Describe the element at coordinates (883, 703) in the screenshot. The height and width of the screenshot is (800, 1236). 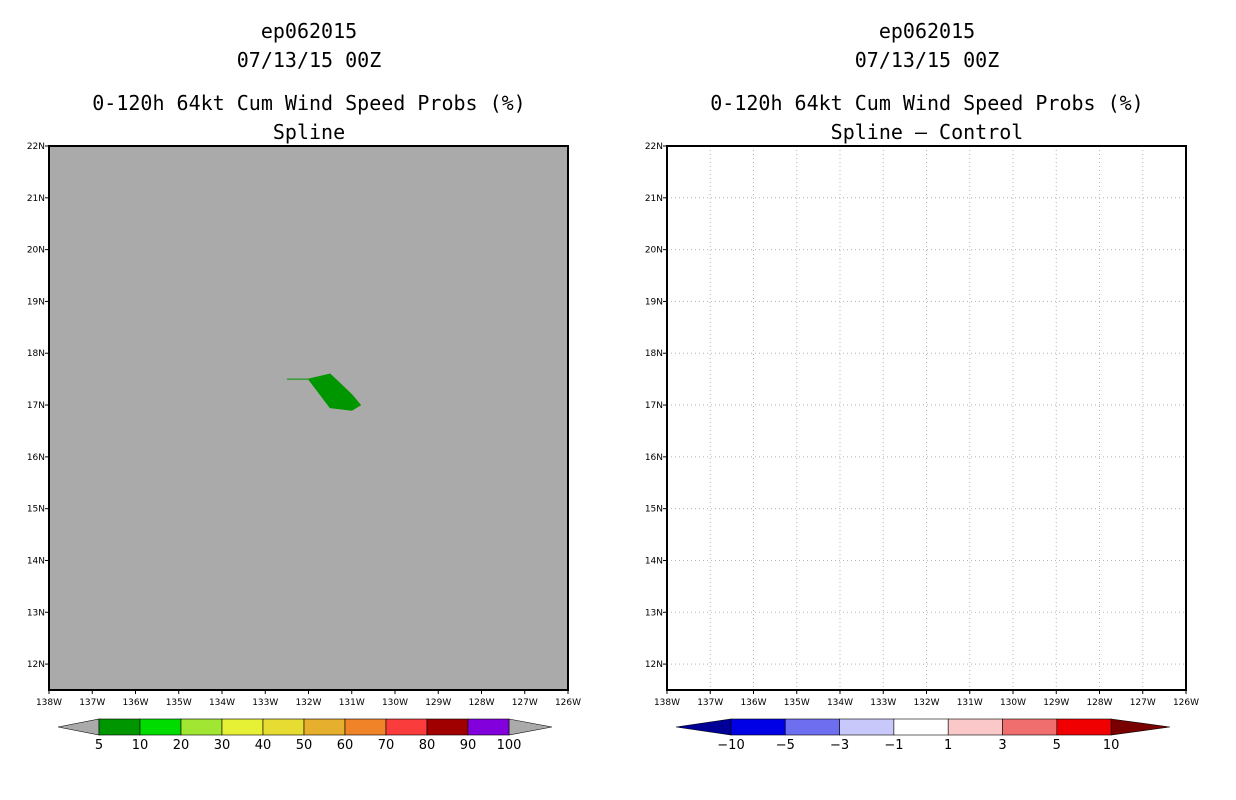
I see `panel2-x-tick-label: 133W` at that location.